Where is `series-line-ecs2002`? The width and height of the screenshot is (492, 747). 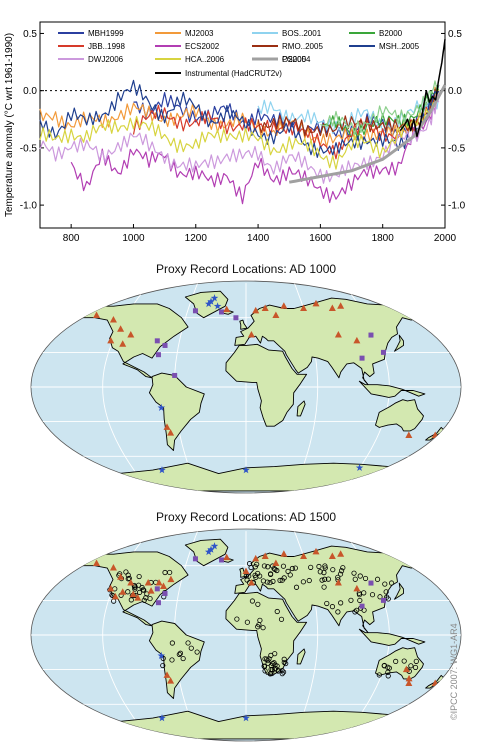
series-line-ecs2002 is located at coordinates (255, 149).